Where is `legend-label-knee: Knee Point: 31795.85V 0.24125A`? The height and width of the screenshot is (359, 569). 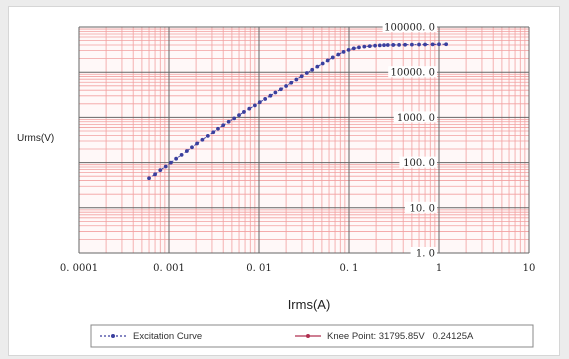
legend-label-knee: Knee Point: 31795.85V 0.24125A is located at coordinates (400, 336).